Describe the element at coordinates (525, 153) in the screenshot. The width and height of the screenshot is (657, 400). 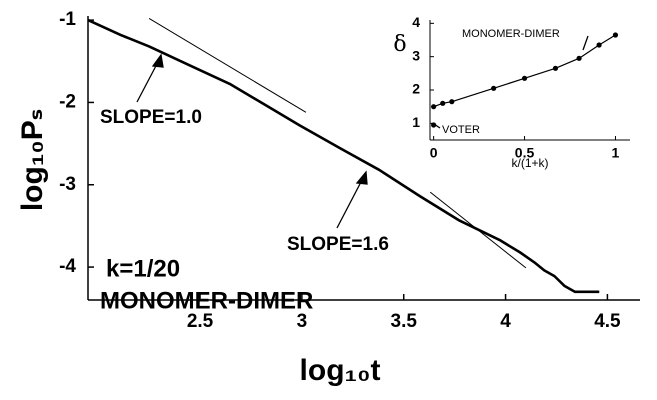
I see `x-tick-label: 0.5` at that location.